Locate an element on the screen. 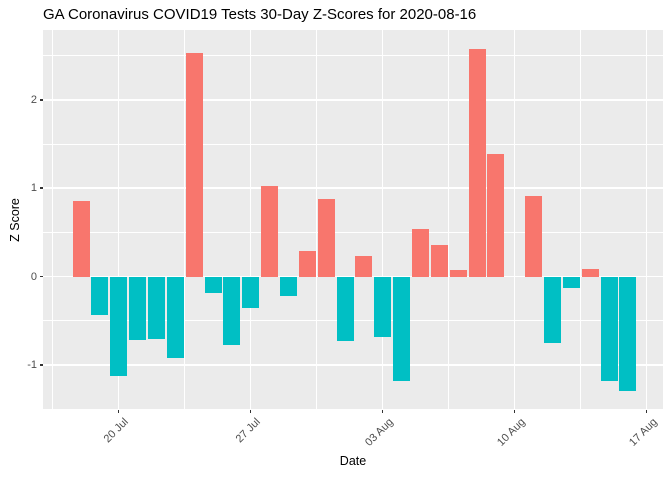 The width and height of the screenshot is (672, 480). x-axis-title: Date is located at coordinates (353, 461).